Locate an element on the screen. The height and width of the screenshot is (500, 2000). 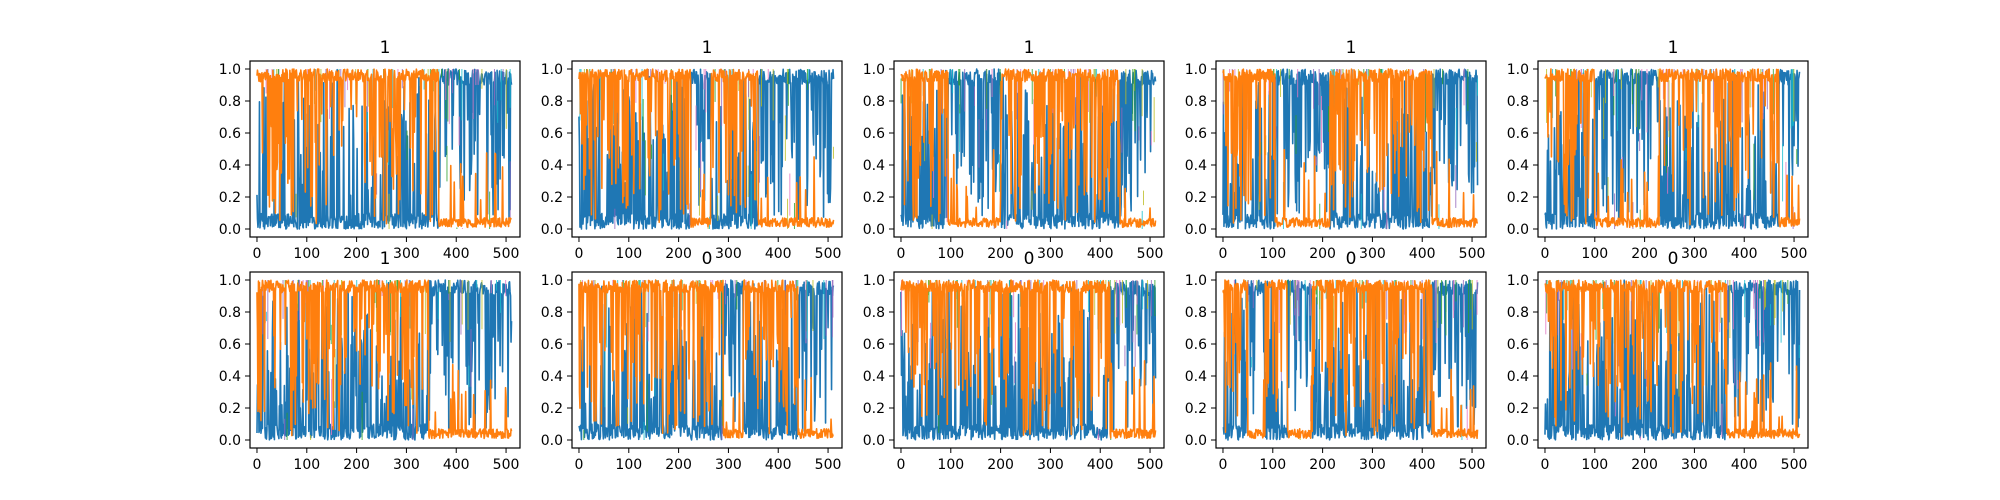
subplot-2: 0 100 200 300 400 500 0.0 0.2 0.4 0.6 0.8 1.0 1 is located at coordinates (692, 150).